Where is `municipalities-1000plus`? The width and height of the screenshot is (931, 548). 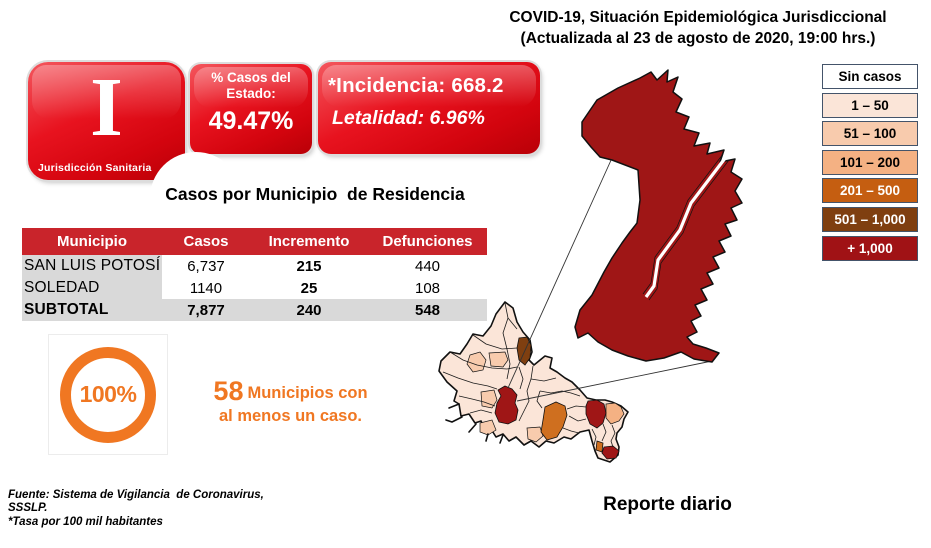
municipalities-1000plus is located at coordinates (557, 422).